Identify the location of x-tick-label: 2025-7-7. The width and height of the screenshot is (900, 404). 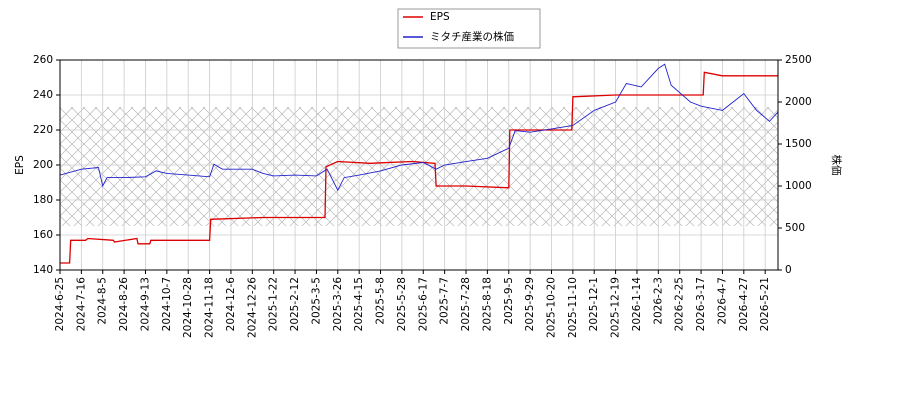
(445, 301).